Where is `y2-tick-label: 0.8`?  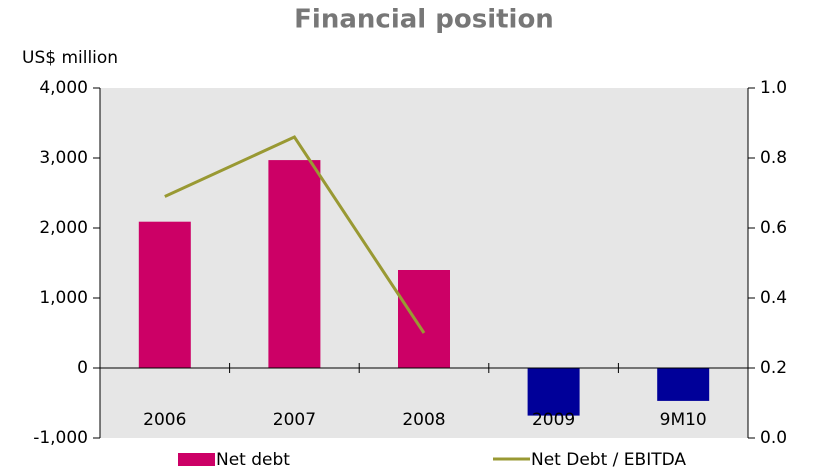 y2-tick-label: 0.8 is located at coordinates (773, 158).